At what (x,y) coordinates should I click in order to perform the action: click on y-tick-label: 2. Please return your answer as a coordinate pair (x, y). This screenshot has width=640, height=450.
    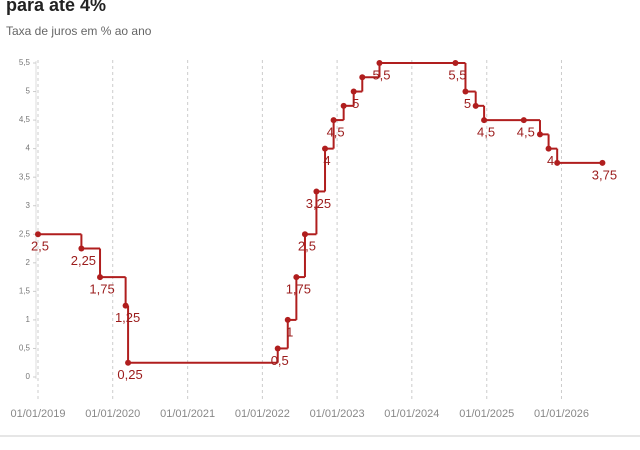
    Looking at the image, I should click on (28, 262).